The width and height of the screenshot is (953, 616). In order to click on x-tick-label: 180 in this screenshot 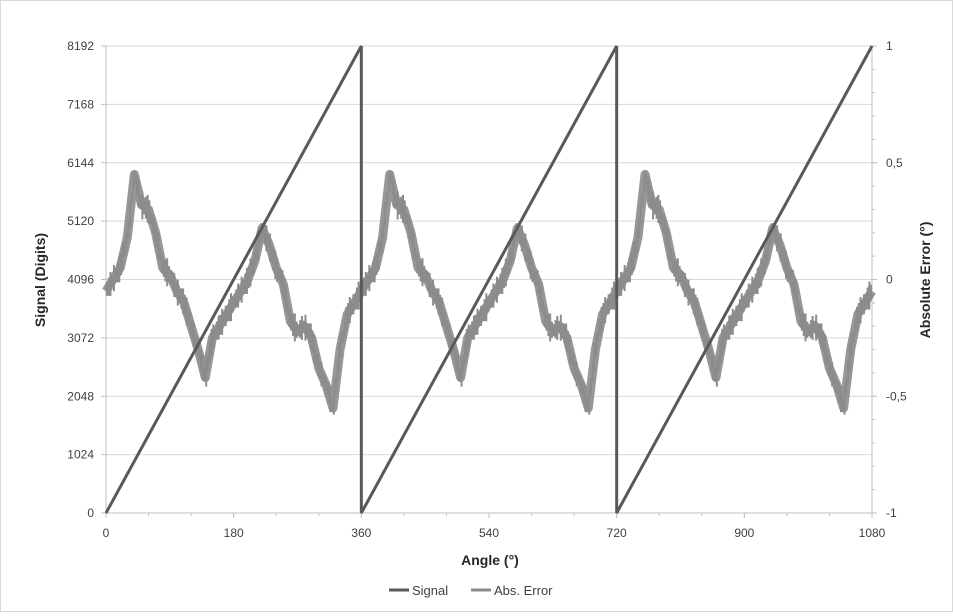, I will do `click(234, 533)`.